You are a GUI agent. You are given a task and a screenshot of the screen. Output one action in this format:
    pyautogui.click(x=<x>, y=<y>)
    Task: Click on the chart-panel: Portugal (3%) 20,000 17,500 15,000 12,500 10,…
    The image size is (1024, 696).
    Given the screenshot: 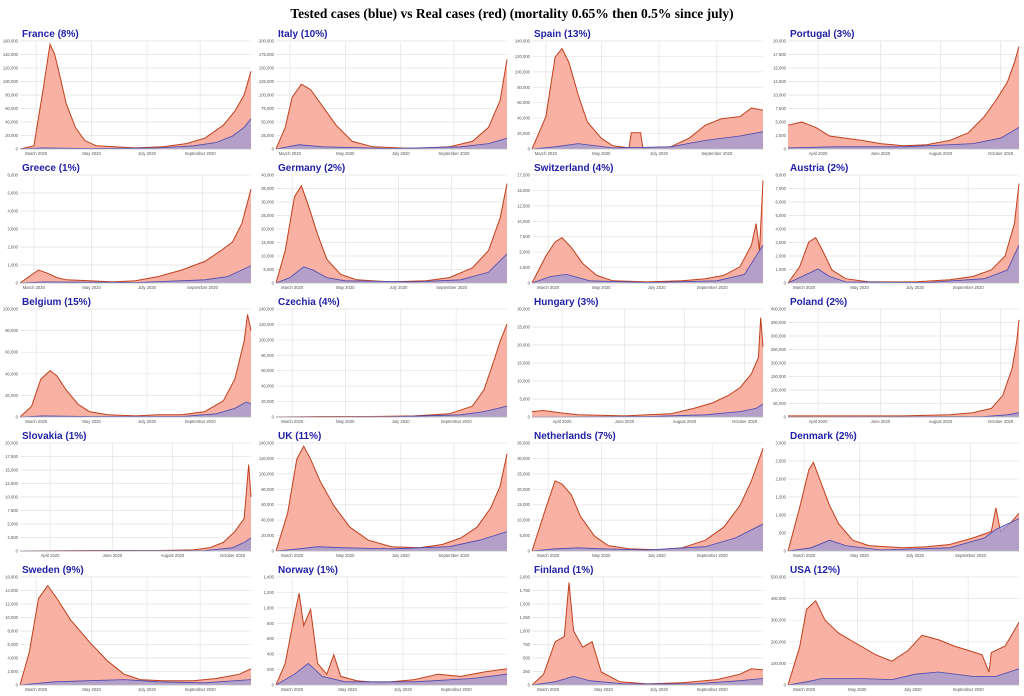 What is the action you would take?
    pyautogui.click(x=896, y=92)
    